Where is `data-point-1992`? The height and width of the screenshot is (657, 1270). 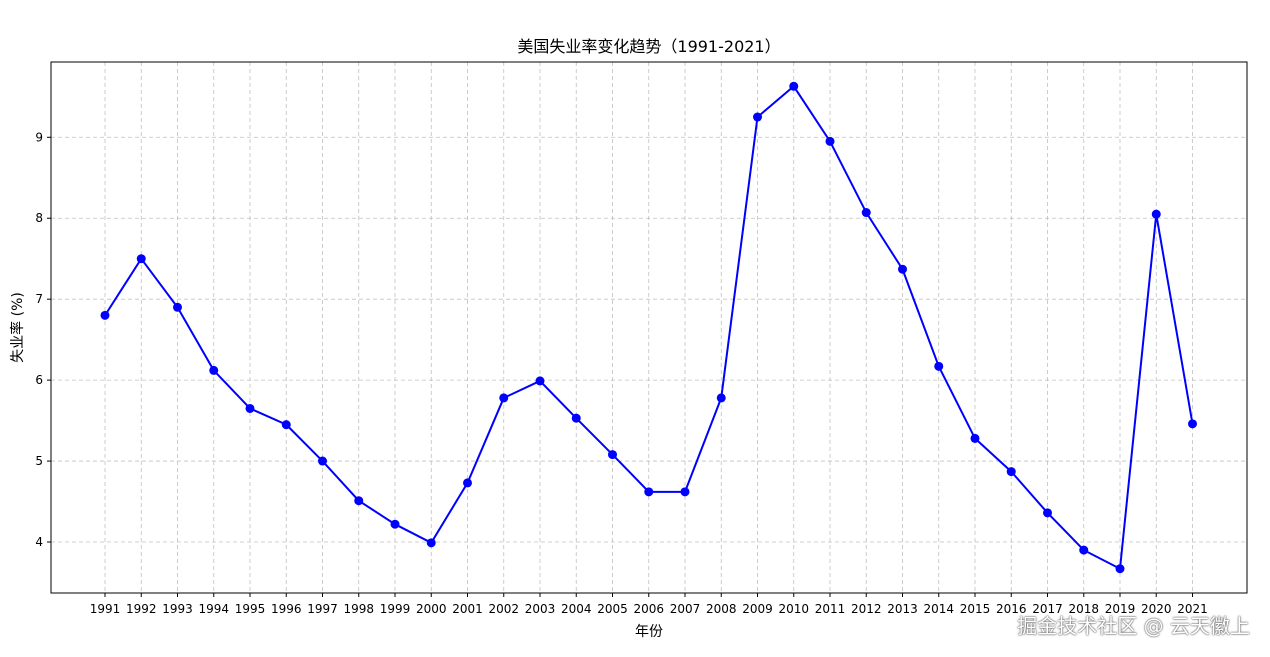 data-point-1992 is located at coordinates (141, 259).